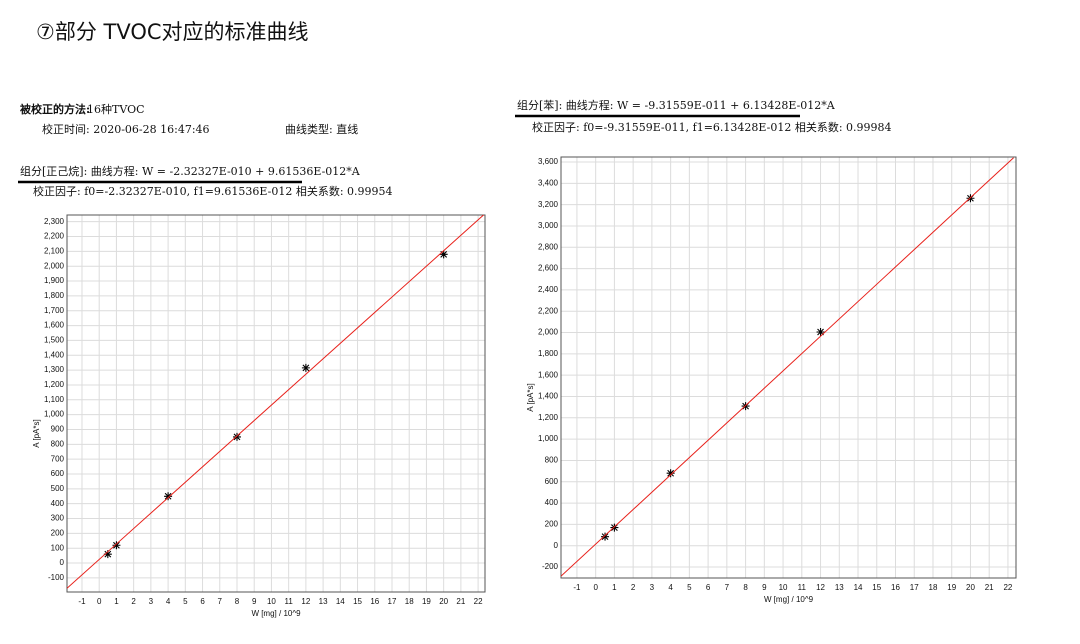  I want to click on x-tick-label: 16, so click(895, 587).